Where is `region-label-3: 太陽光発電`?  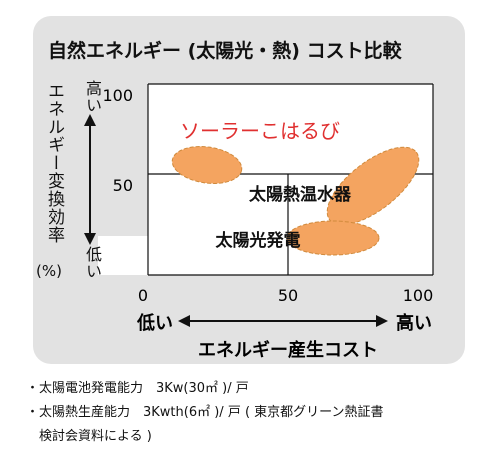 region-label-3: 太陽光発電 is located at coordinates (258, 240).